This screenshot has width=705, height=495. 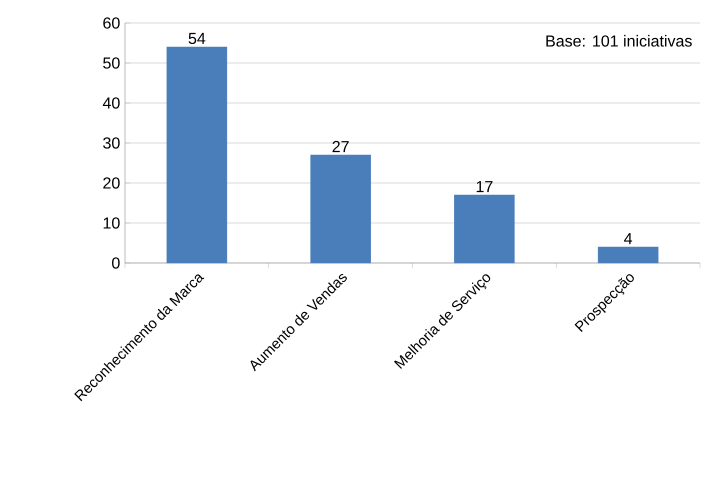 I want to click on data-label: 4, so click(x=628, y=238).